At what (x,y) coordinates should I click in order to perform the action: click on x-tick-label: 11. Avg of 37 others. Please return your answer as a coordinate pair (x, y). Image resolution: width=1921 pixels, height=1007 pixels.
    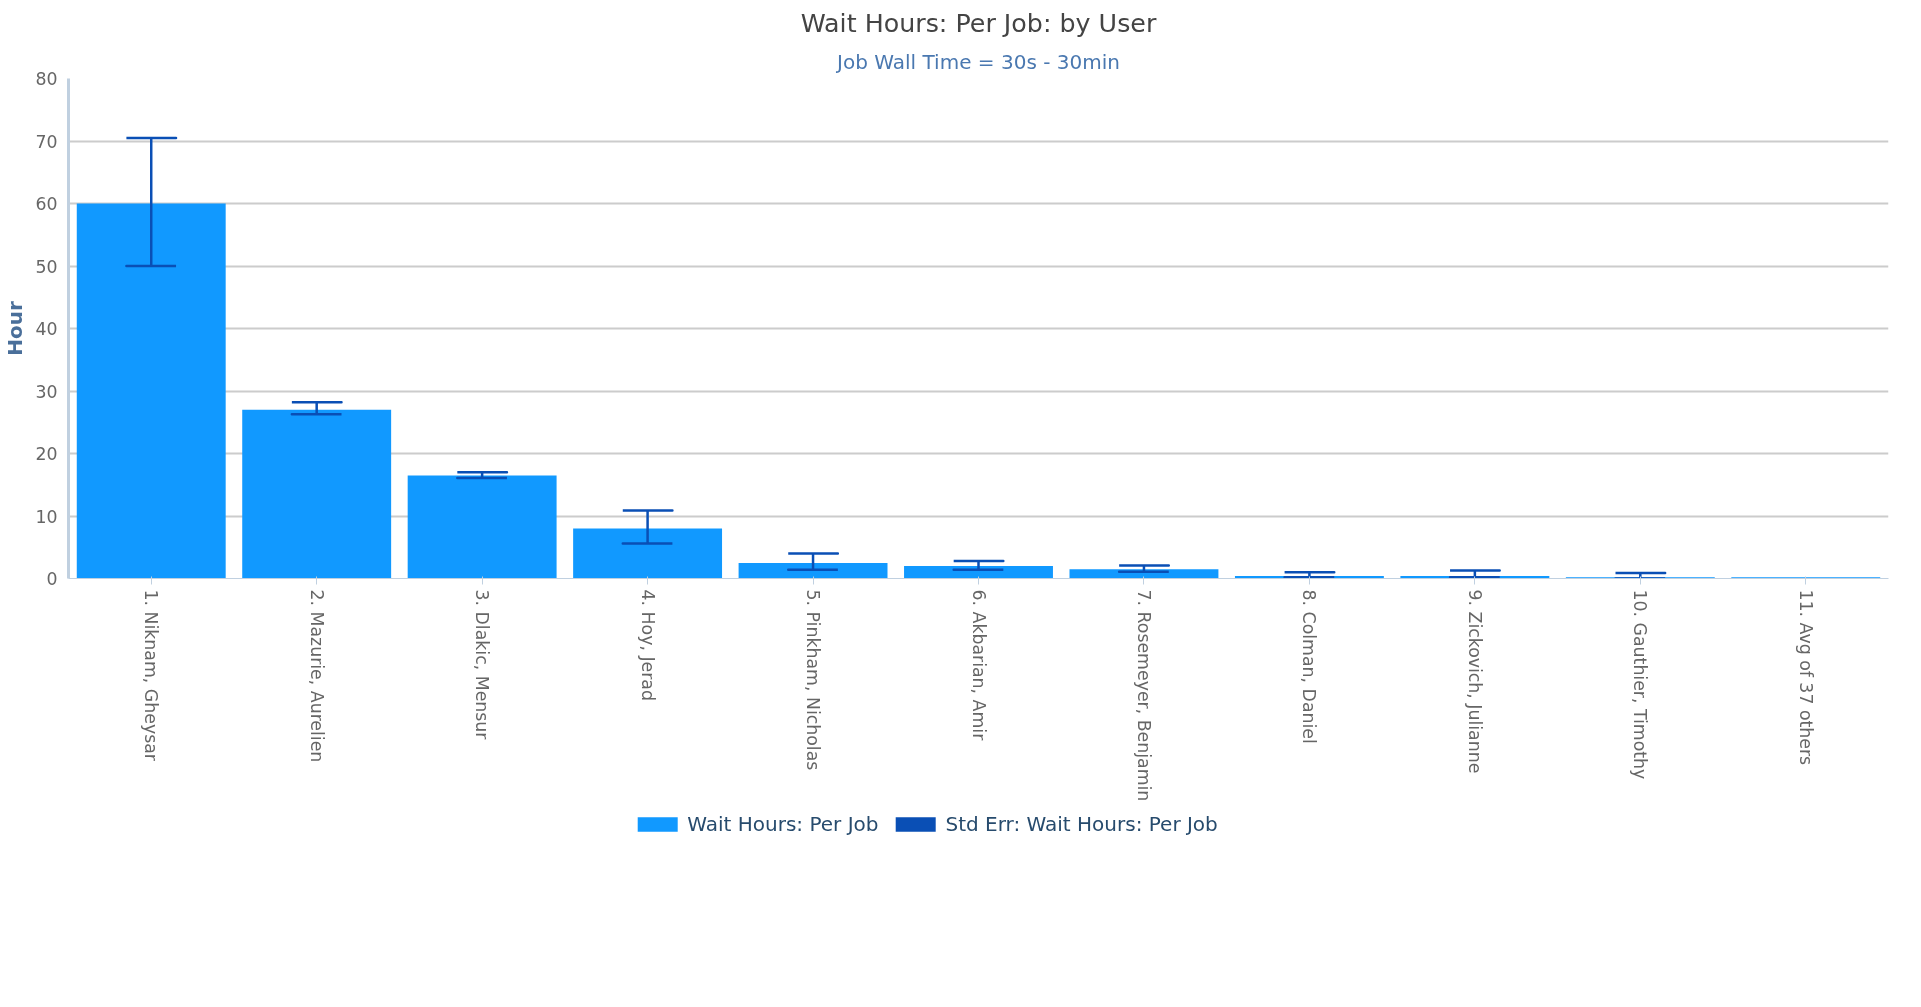
    Looking at the image, I should click on (1805, 677).